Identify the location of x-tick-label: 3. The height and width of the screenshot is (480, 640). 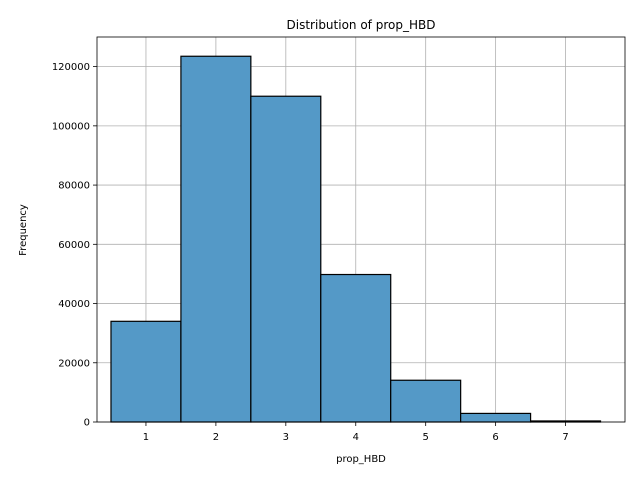
(286, 437).